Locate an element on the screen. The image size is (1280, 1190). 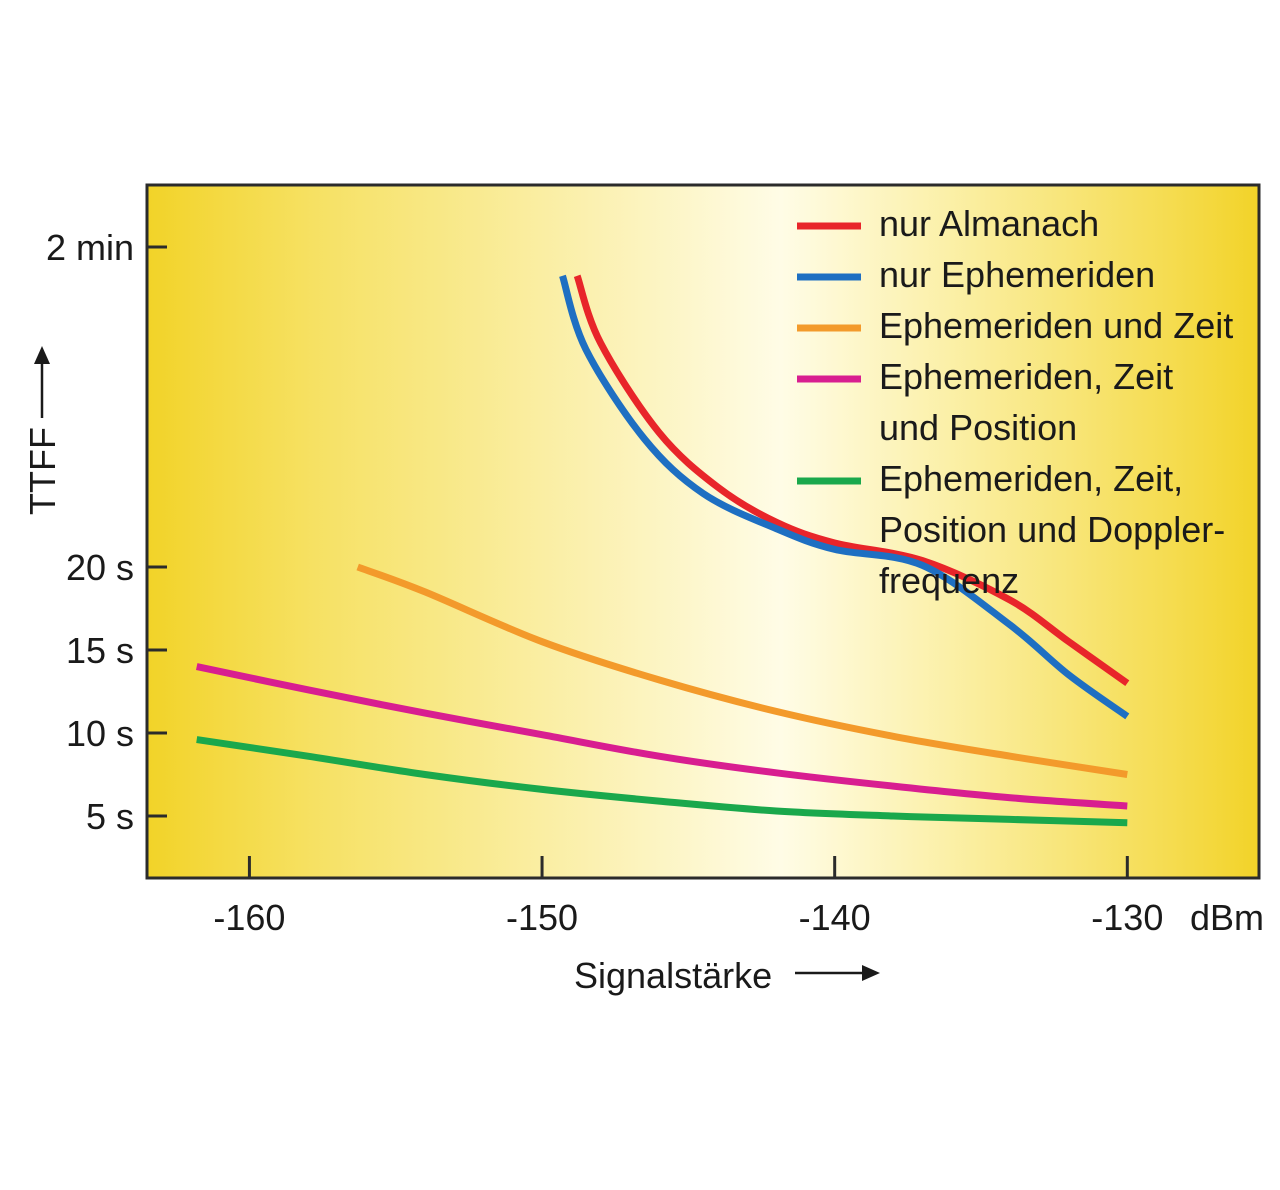
legend-label: Ephemeriden und Zeit is located at coordinates (1056, 325).